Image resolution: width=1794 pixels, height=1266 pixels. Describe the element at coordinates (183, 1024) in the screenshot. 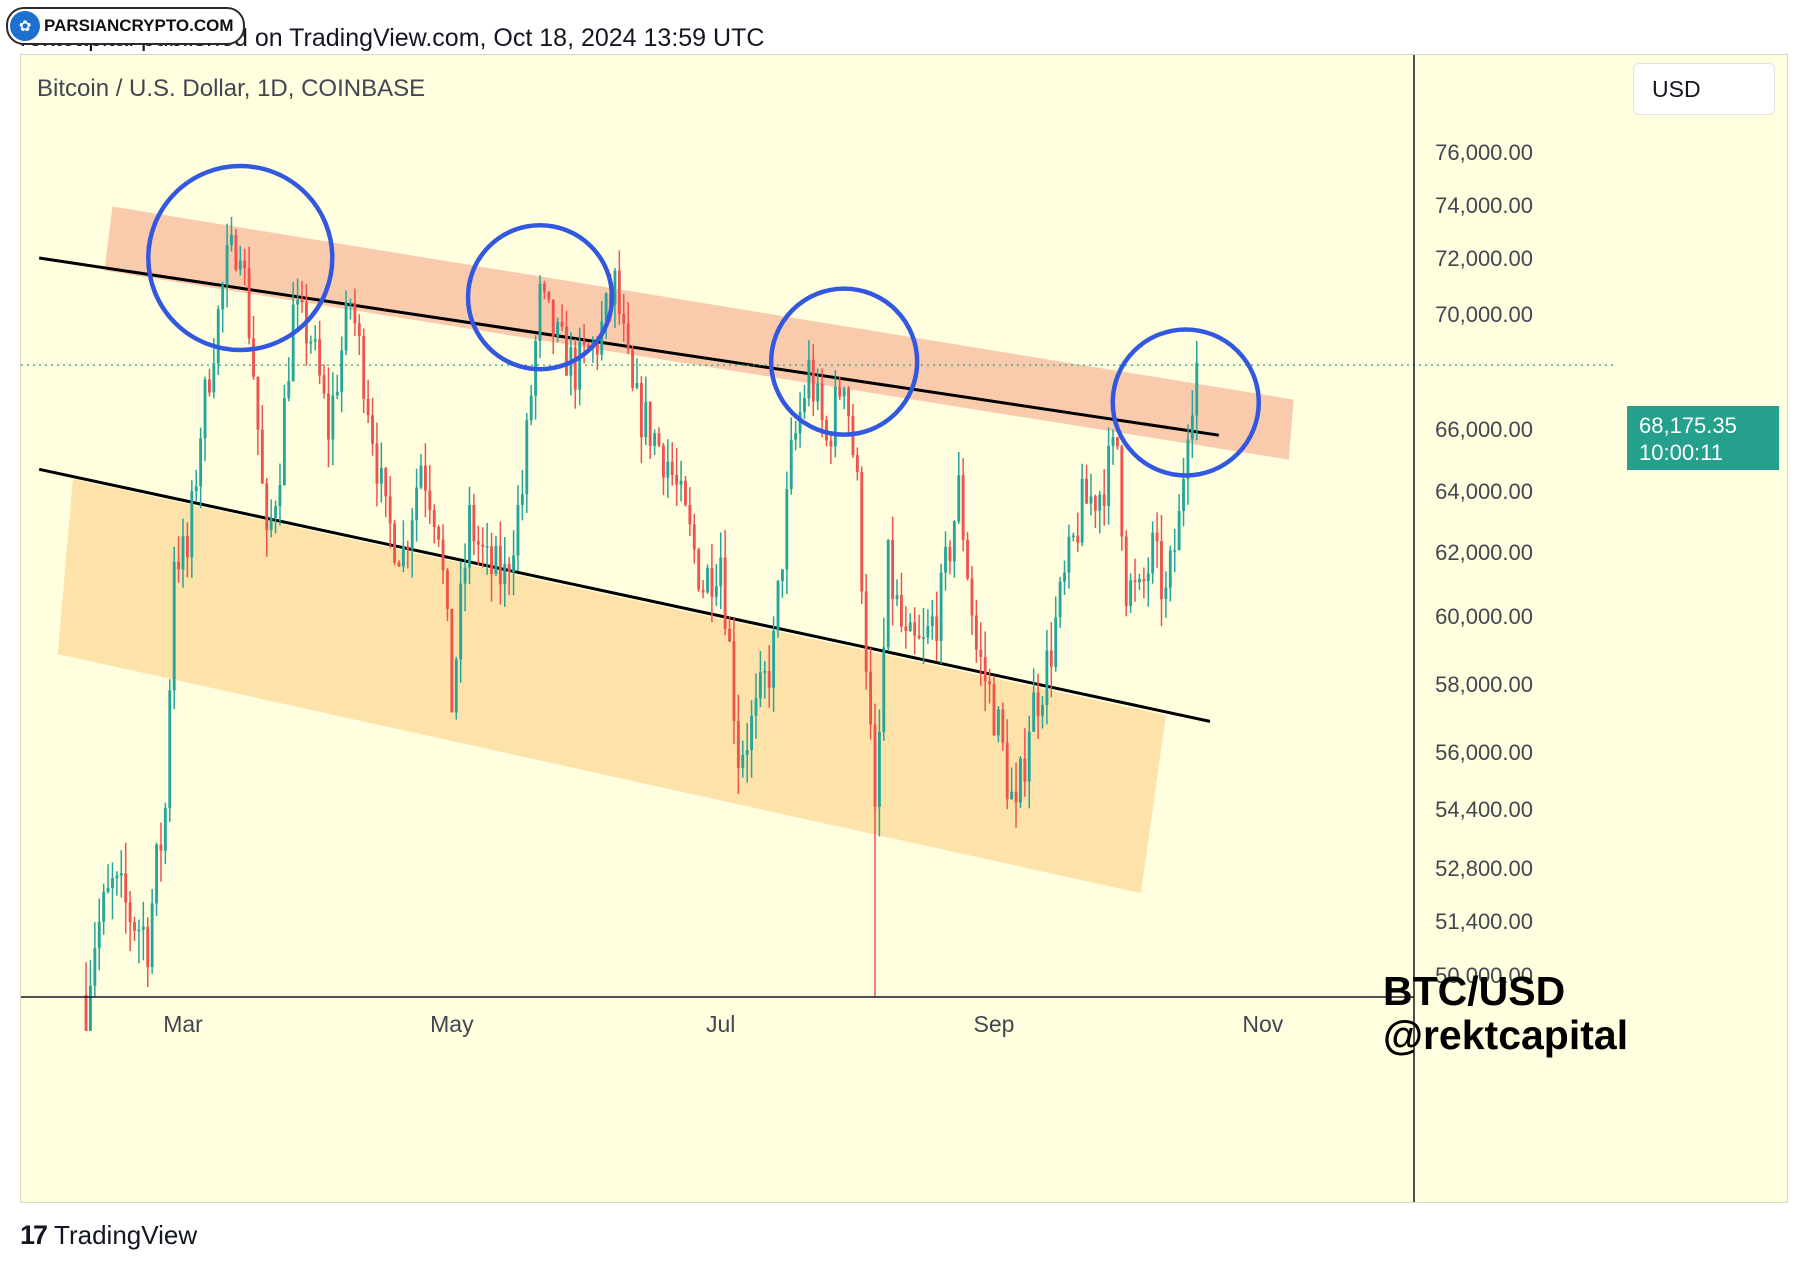

I see `x-tick-label: Mar` at that location.